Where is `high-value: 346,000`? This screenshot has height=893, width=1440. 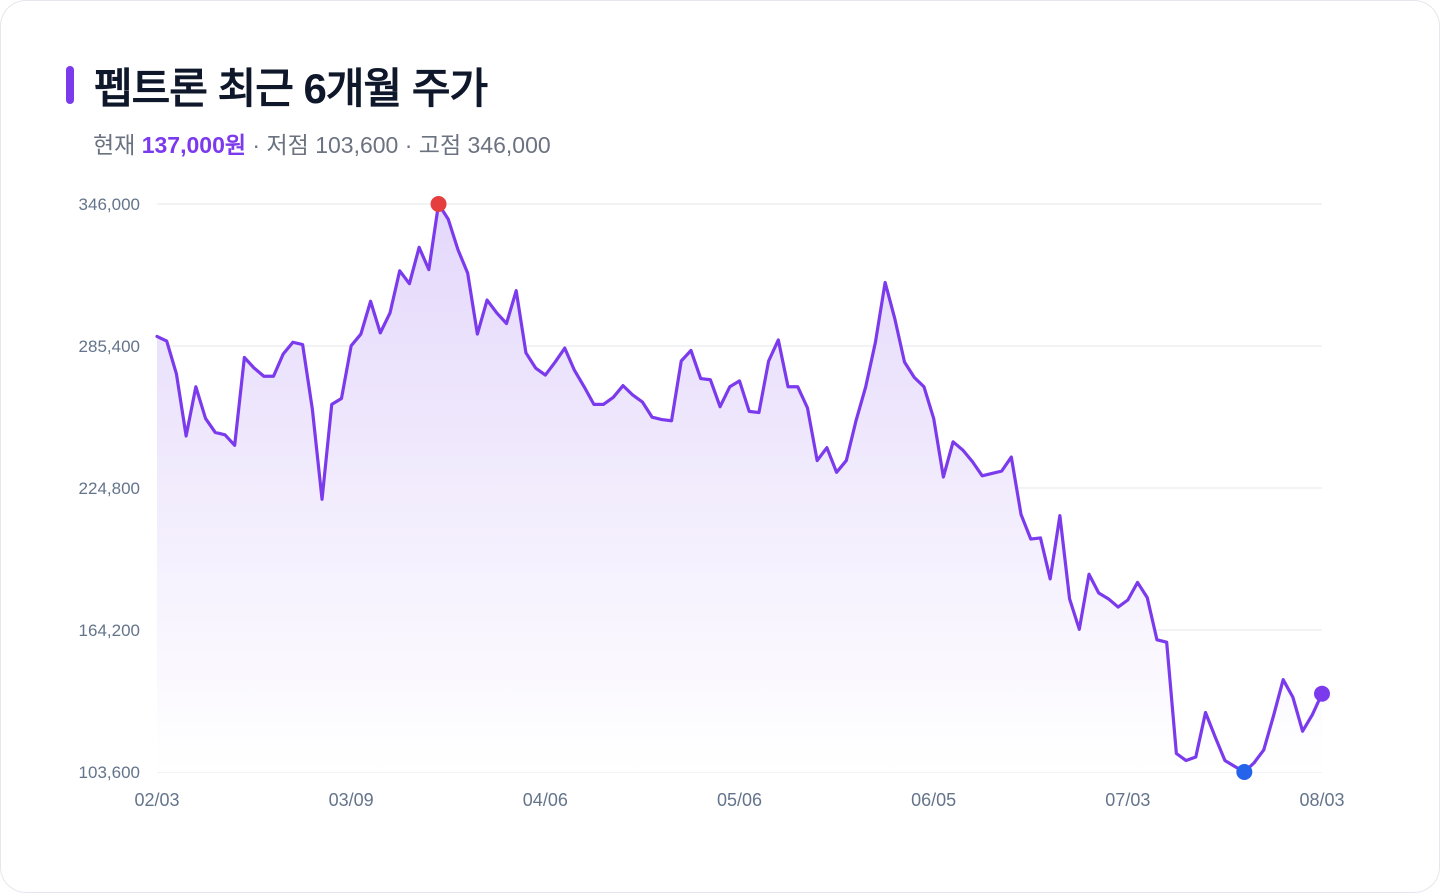
high-value: 346,000 is located at coordinates (509, 145).